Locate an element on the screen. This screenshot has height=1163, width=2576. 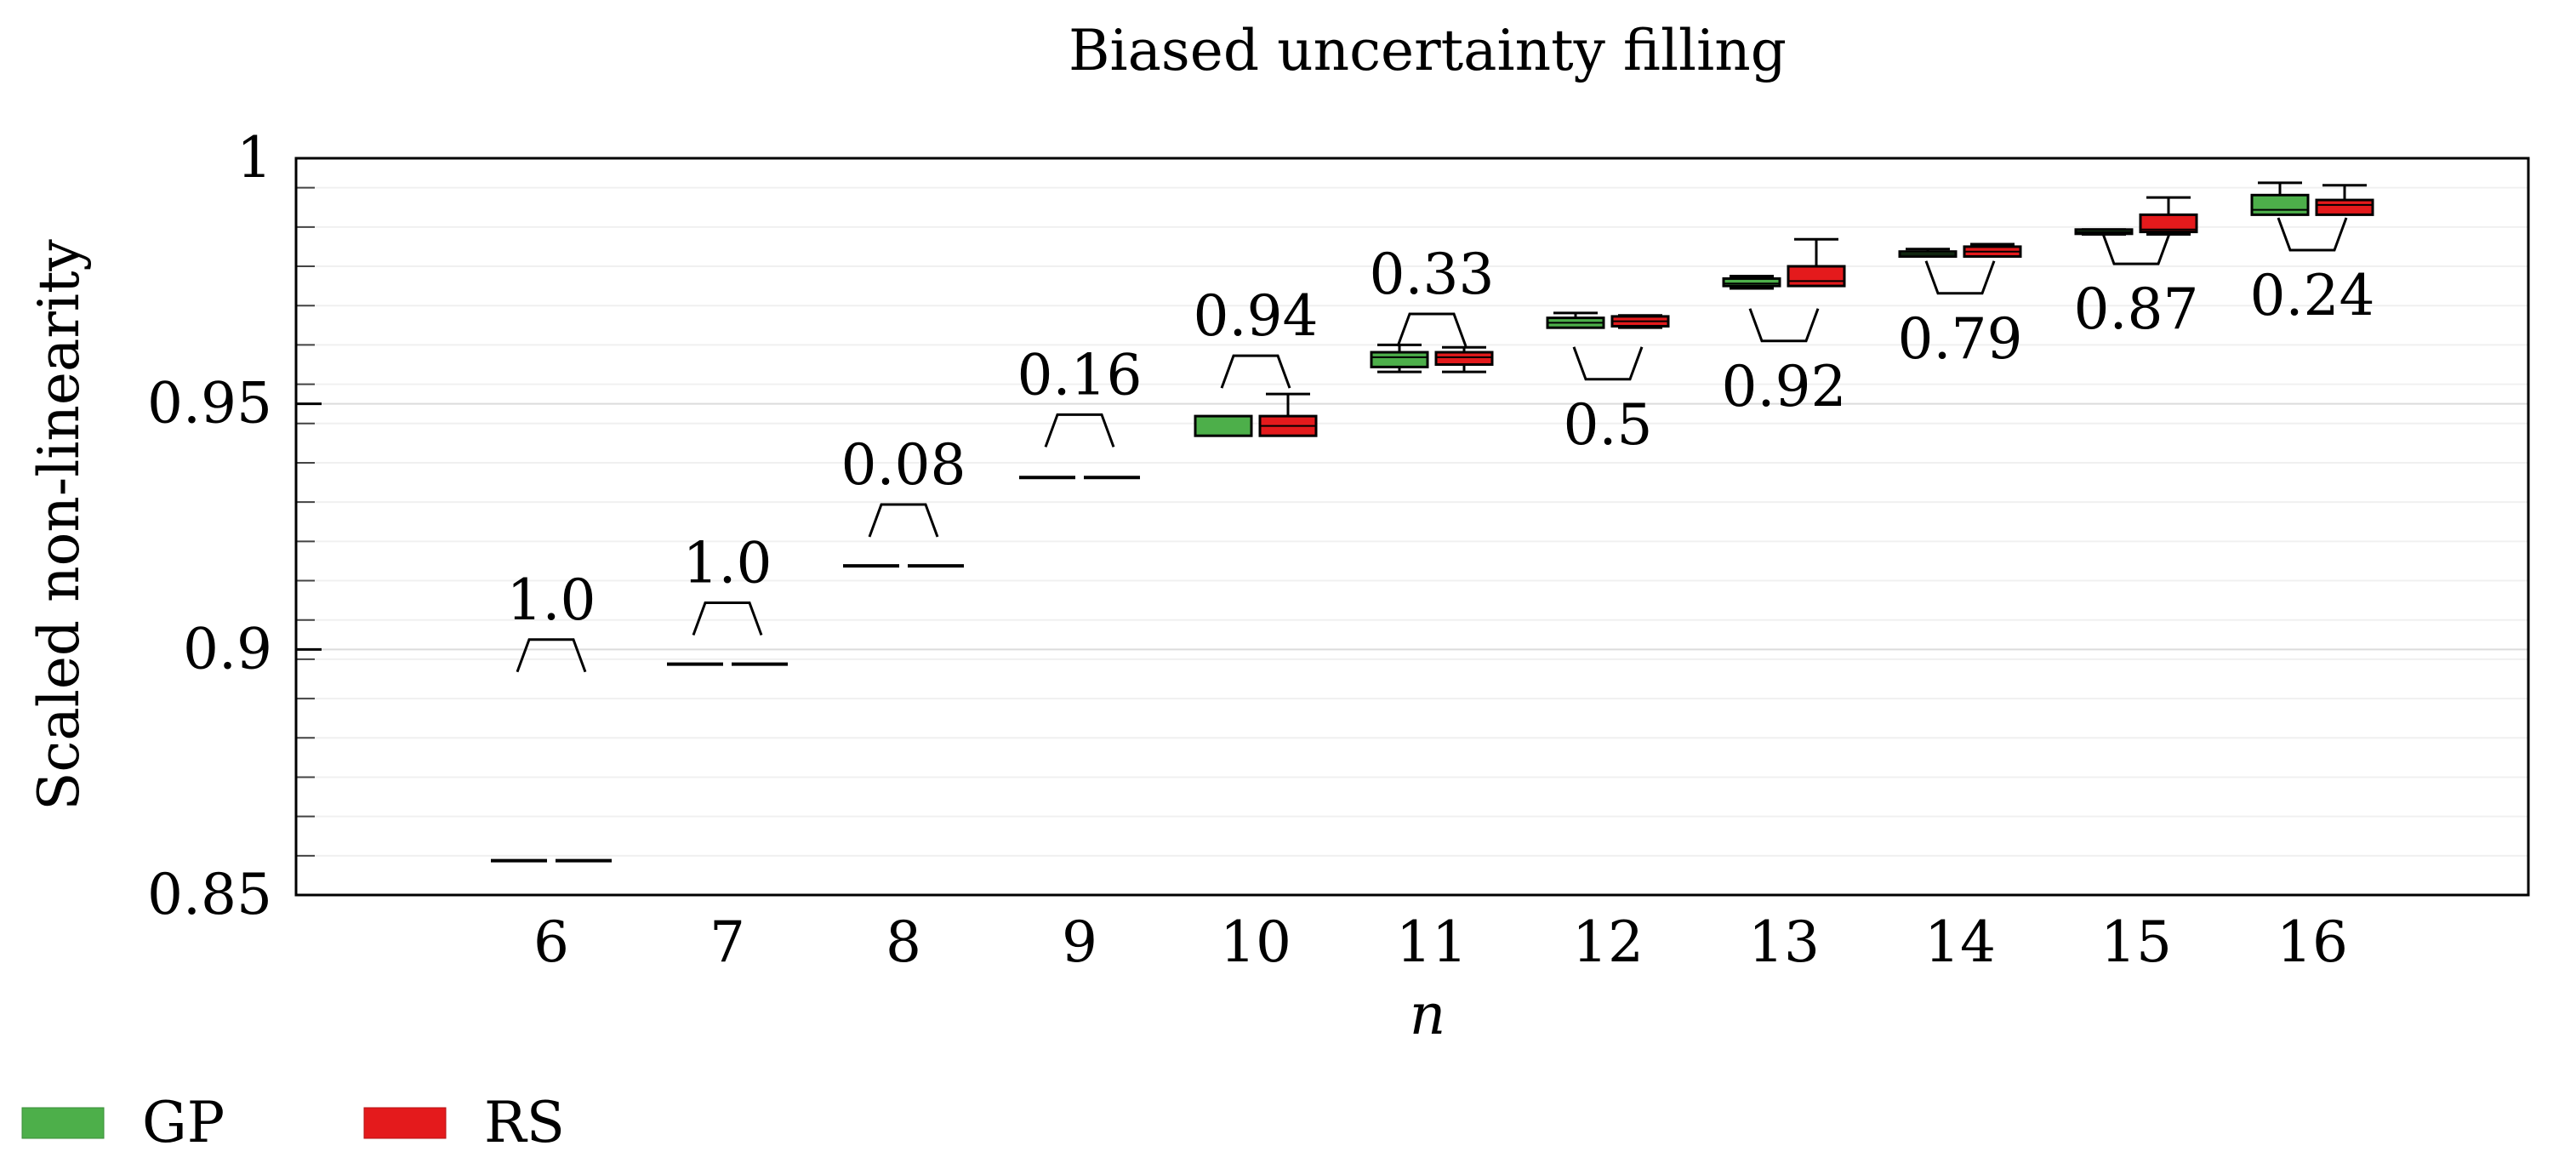
box-gp-n13 is located at coordinates (1751, 282).